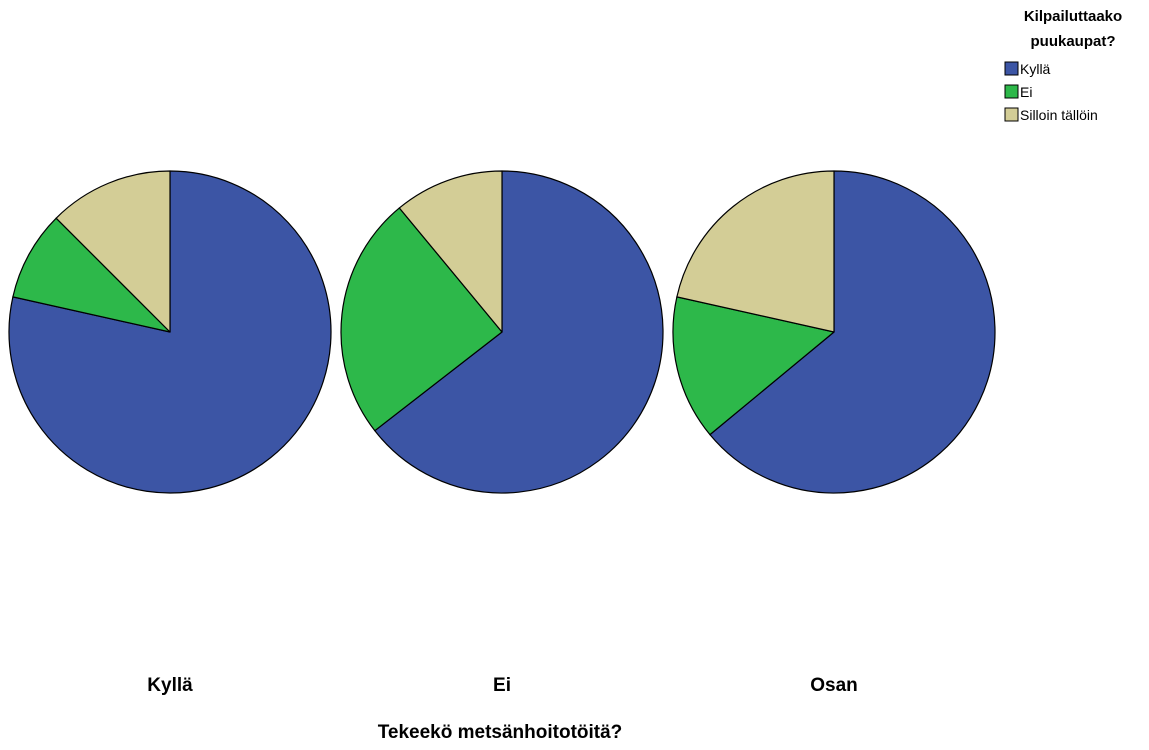  I want to click on pie-slice-kylla-ei, so click(91, 275).